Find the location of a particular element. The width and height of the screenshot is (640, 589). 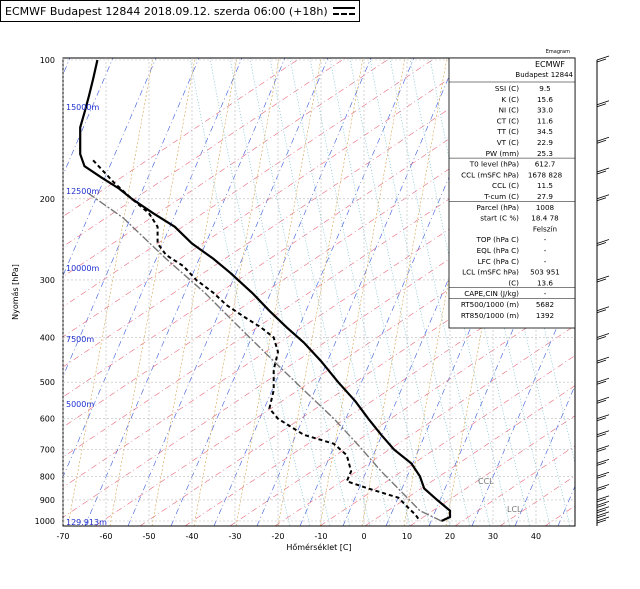

table-row-value: 33.0 is located at coordinates (545, 110).